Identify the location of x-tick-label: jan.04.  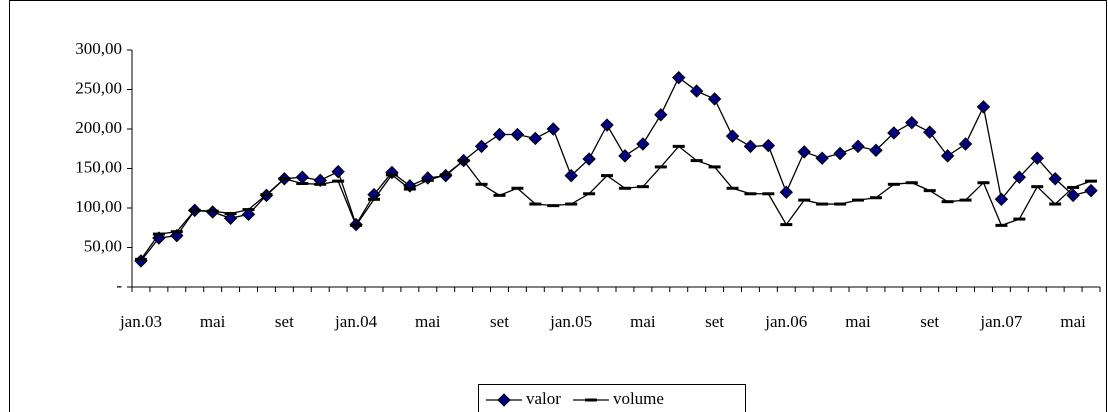
(356, 321).